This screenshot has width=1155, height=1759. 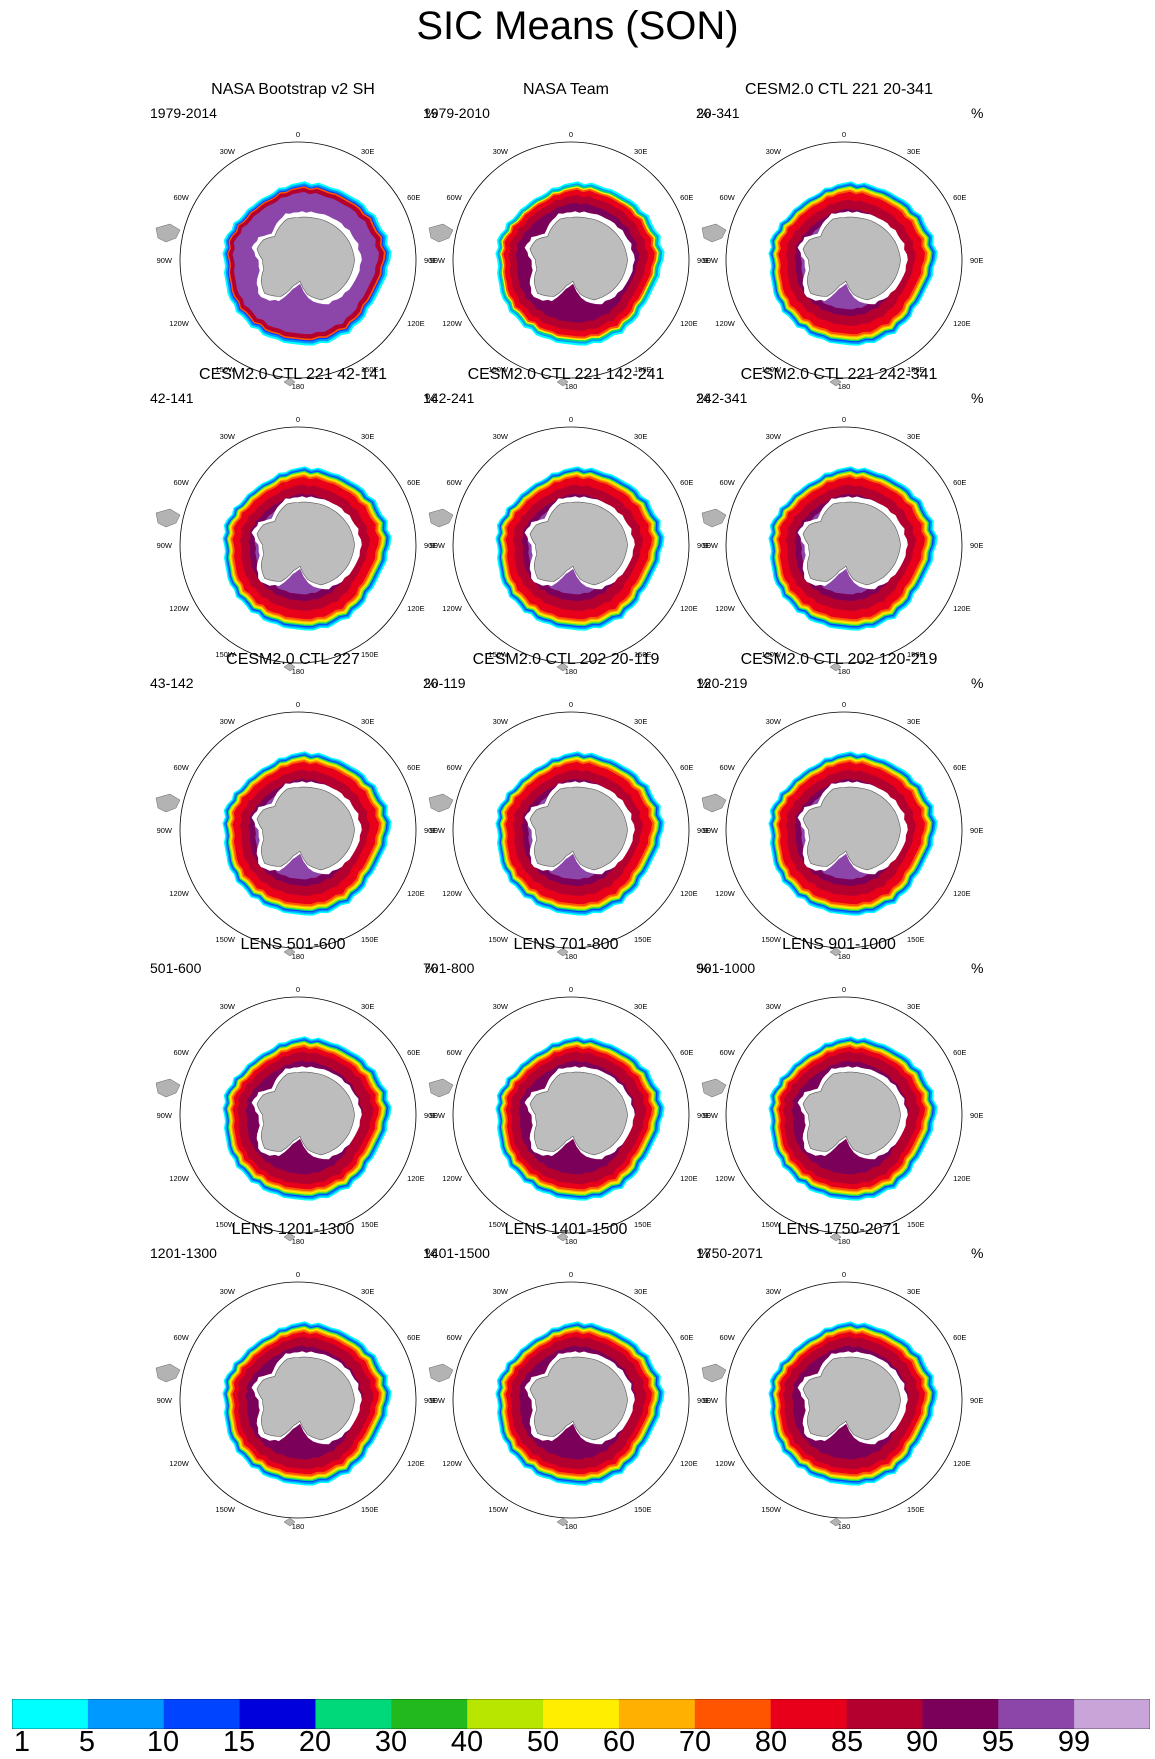 I want to click on panel-period: 20-341, so click(x=718, y=113).